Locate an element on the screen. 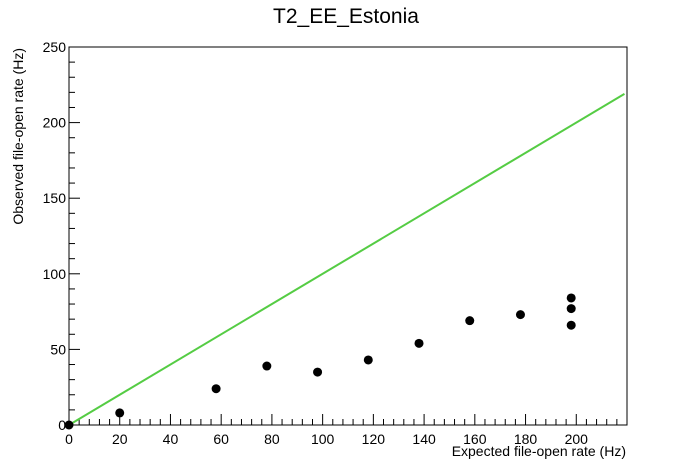 Image resolution: width=696 pixels, height=472 pixels. x-tick-label: 0 is located at coordinates (69, 439).